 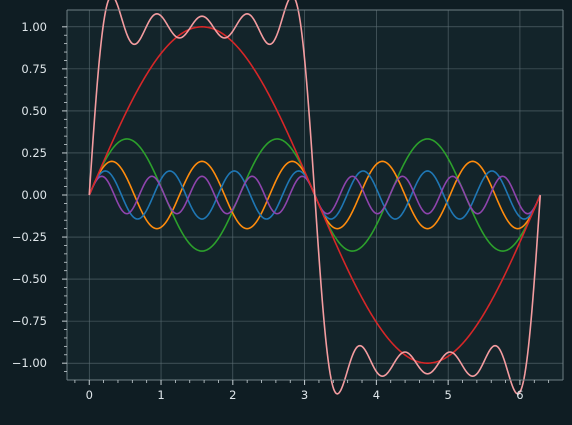 What do you see at coordinates (160, 395) in the screenshot?
I see `x-tick-label: 1` at bounding box center [160, 395].